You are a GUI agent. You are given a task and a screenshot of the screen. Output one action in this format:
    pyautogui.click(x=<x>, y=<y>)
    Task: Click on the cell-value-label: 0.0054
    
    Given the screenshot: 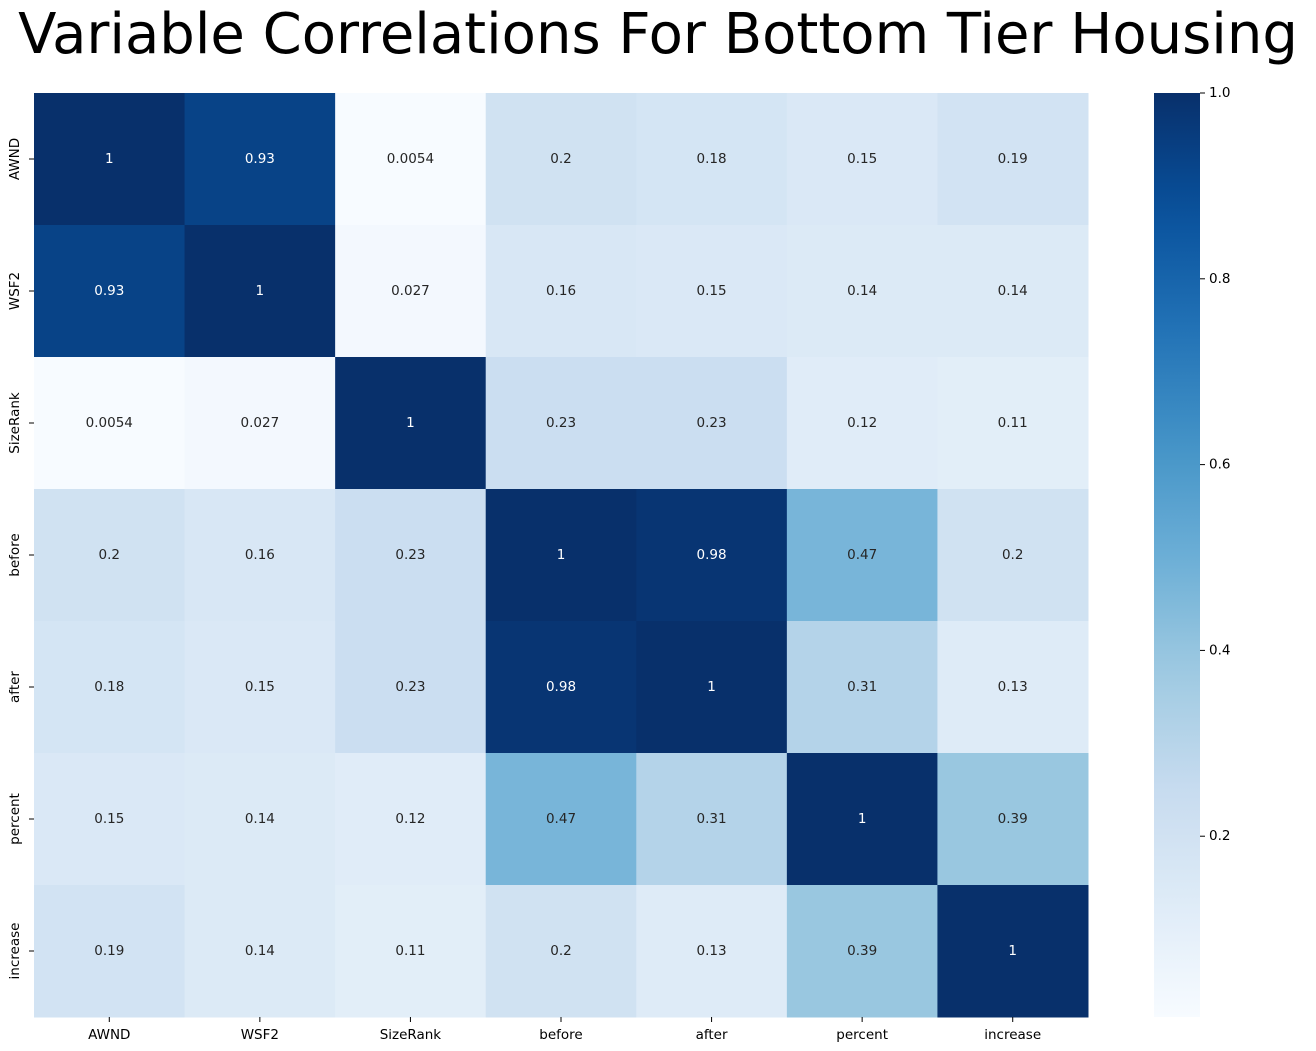 What is the action you would take?
    pyautogui.click(x=410, y=159)
    